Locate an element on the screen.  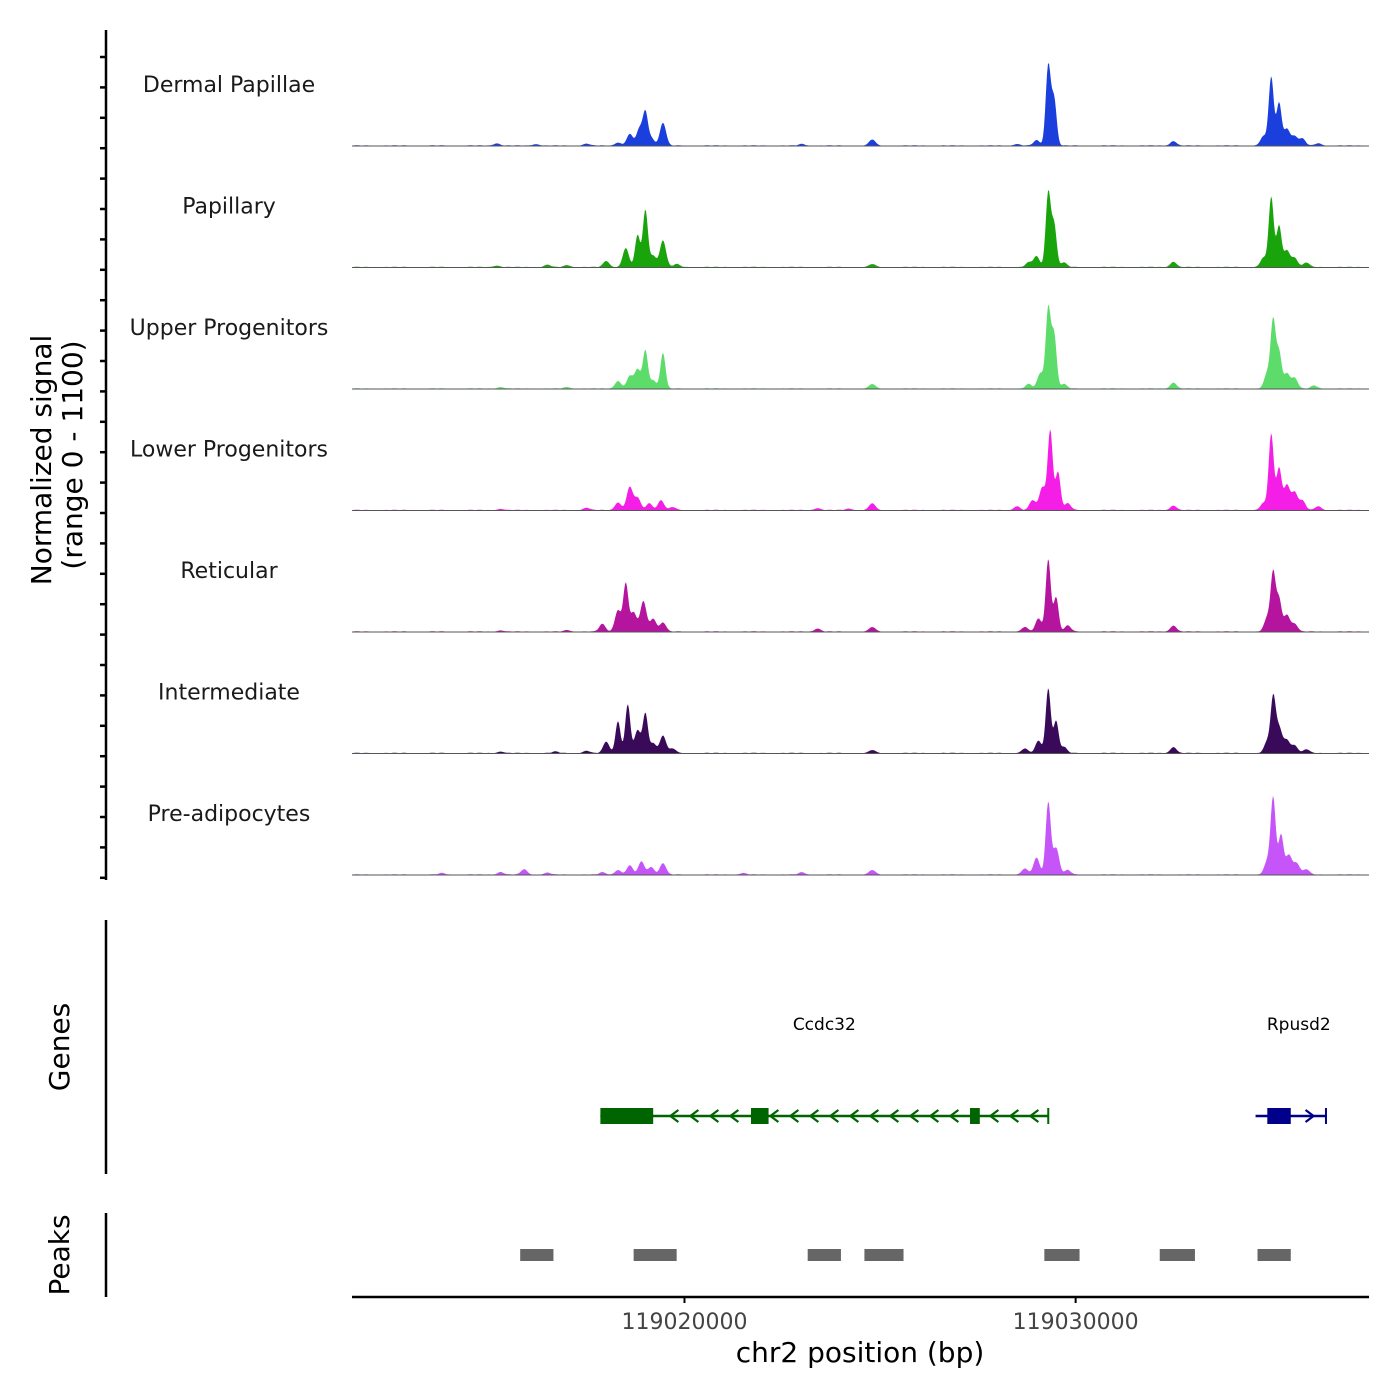
track-pre-adipocytes: Pre-adipocytes is located at coordinates (758, 835).